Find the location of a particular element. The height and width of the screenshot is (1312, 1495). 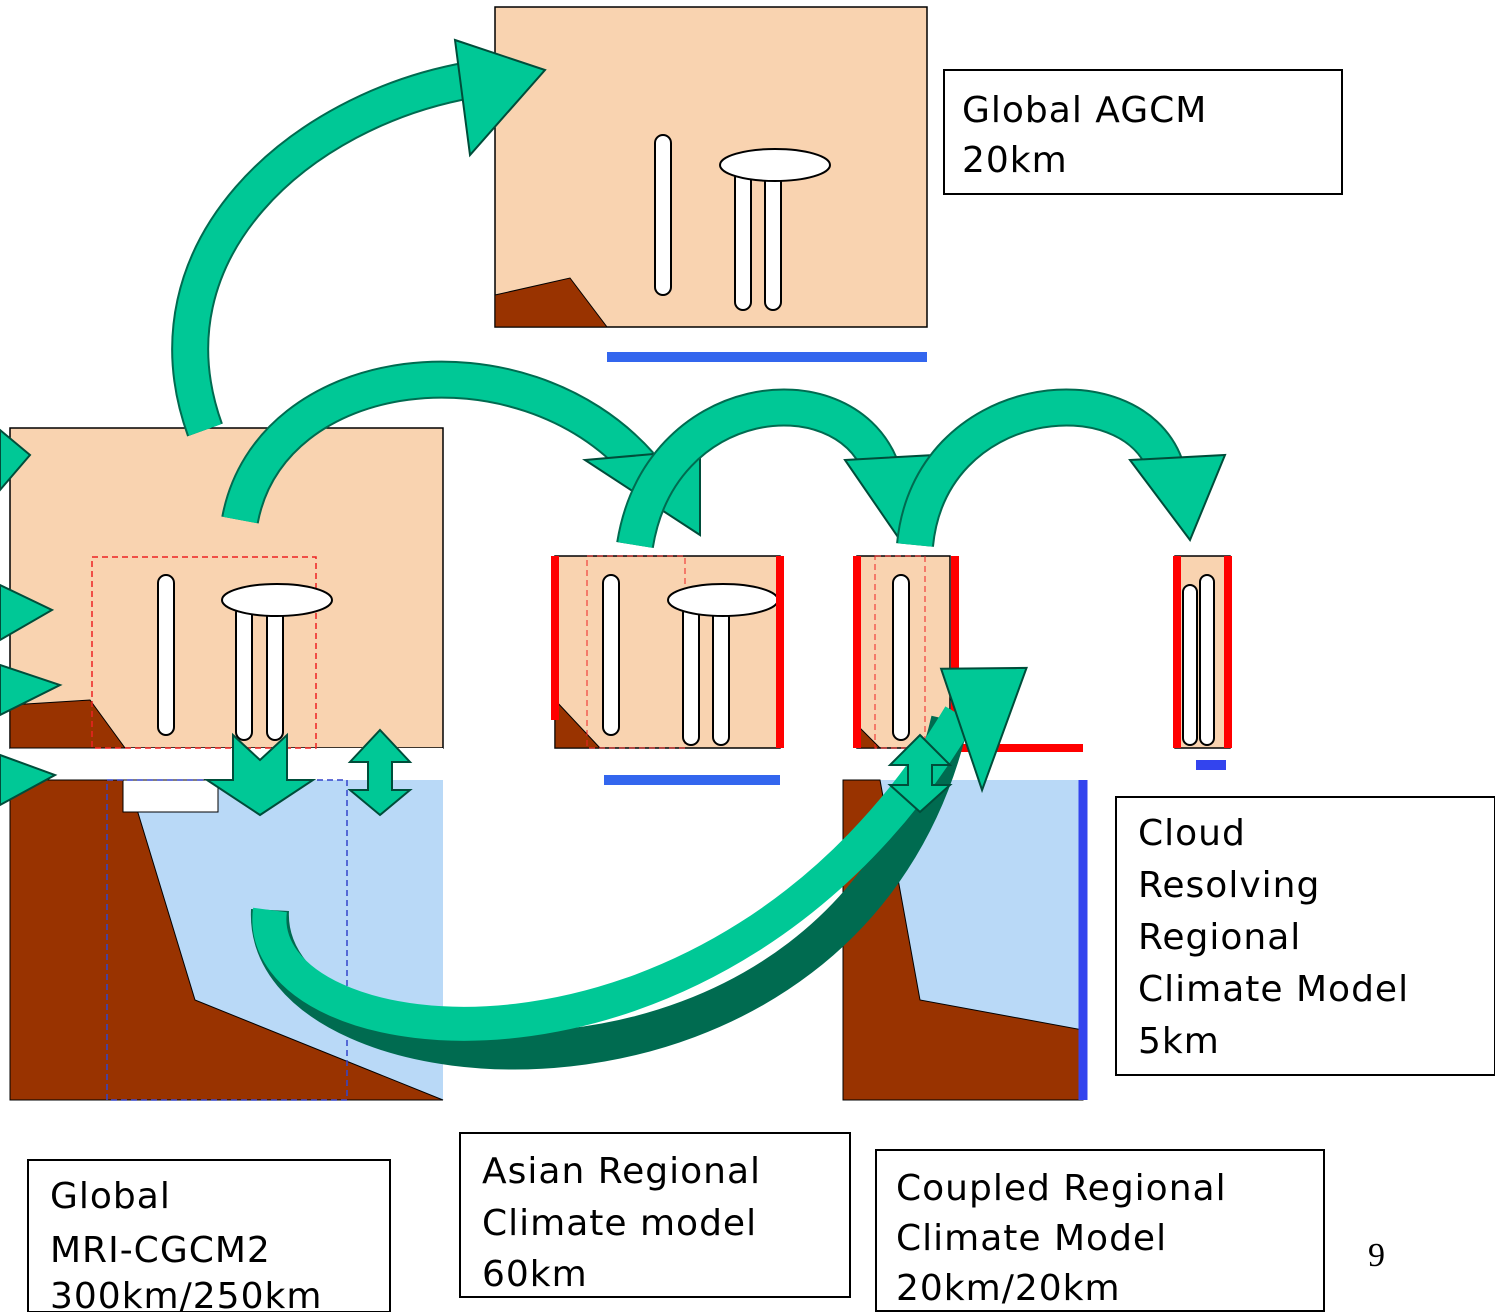

agcm-panel is located at coordinates (711, 184).